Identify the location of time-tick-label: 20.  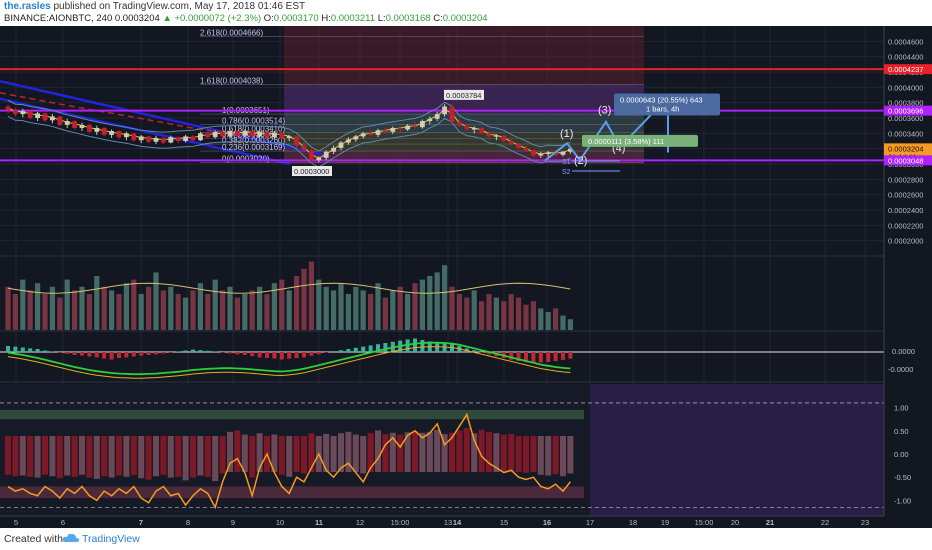
(735, 522).